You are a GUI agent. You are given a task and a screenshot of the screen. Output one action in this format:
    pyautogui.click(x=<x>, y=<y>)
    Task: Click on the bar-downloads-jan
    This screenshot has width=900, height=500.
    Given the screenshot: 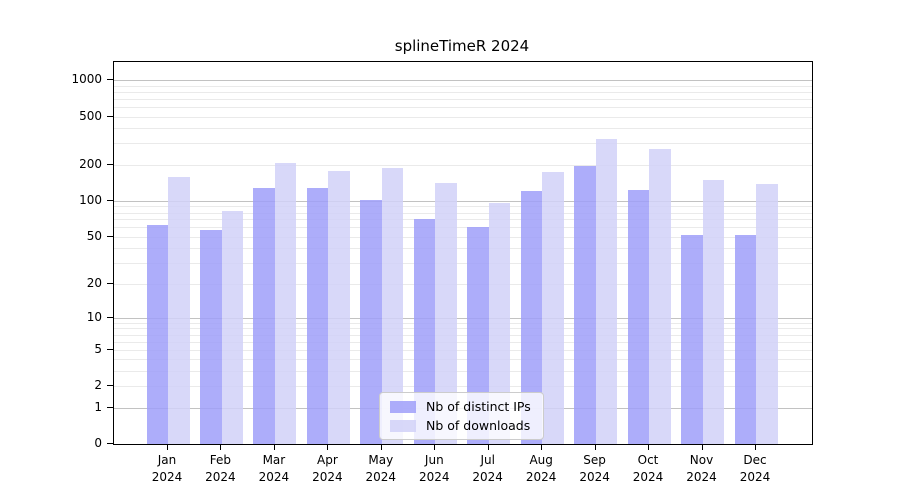 What is the action you would take?
    pyautogui.click(x=179, y=310)
    